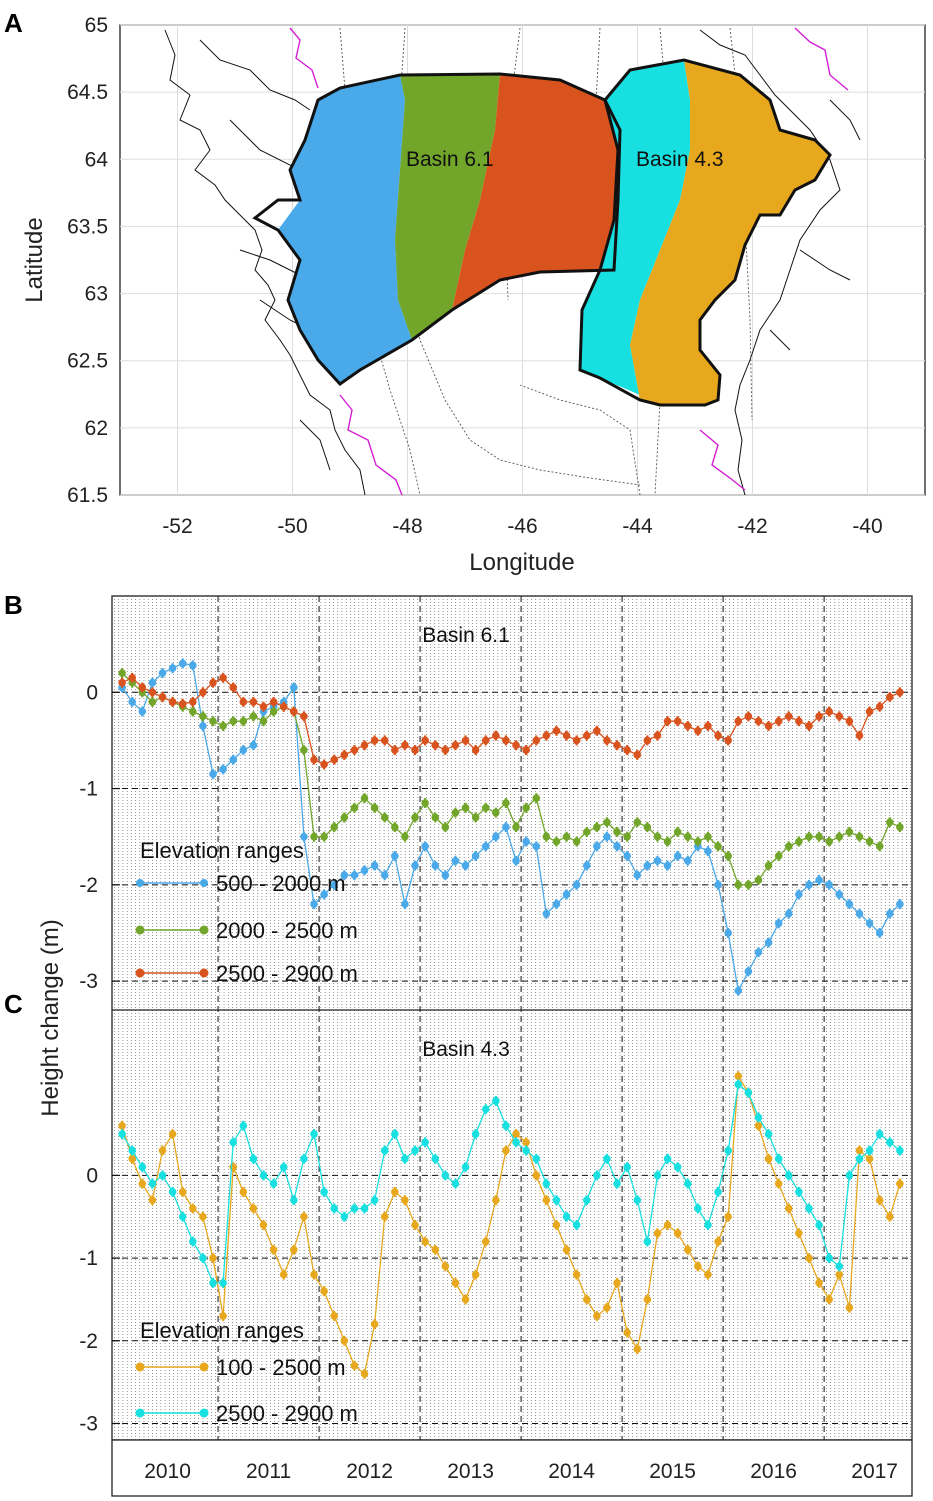 The width and height of the screenshot is (933, 1501). What do you see at coordinates (292, 526) in the screenshot?
I see `map-xtick-1: -50` at bounding box center [292, 526].